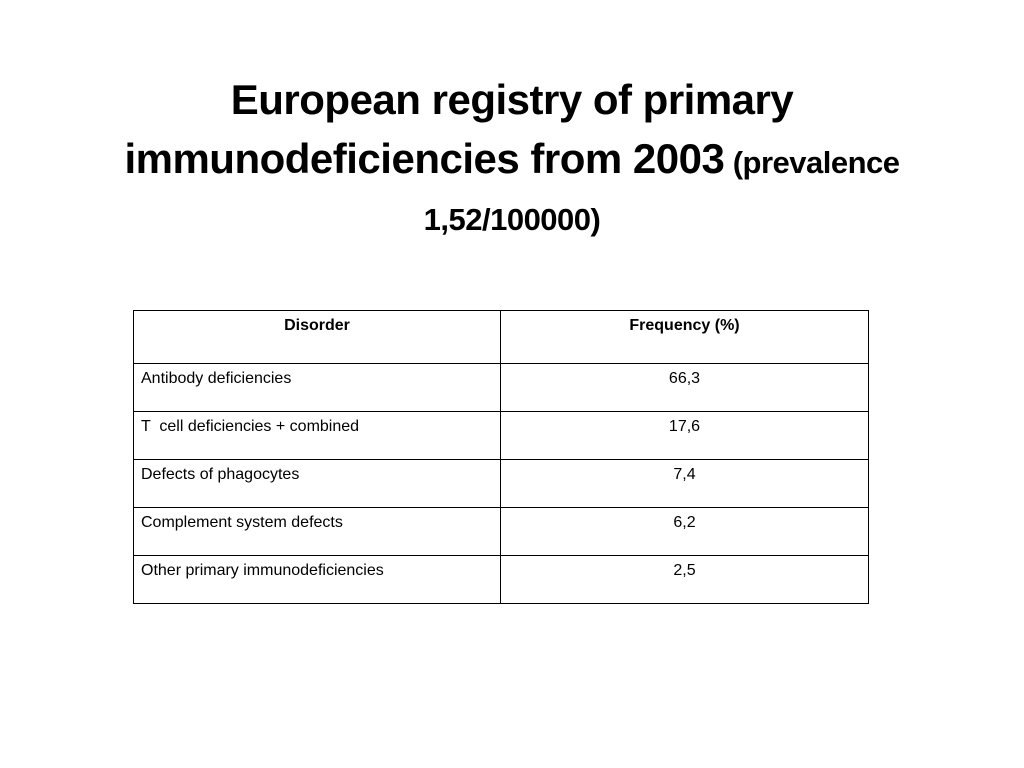 This screenshot has height=768, width=1024. Describe the element at coordinates (684, 579) in the screenshot. I see `frequency-cell: 2,5` at that location.